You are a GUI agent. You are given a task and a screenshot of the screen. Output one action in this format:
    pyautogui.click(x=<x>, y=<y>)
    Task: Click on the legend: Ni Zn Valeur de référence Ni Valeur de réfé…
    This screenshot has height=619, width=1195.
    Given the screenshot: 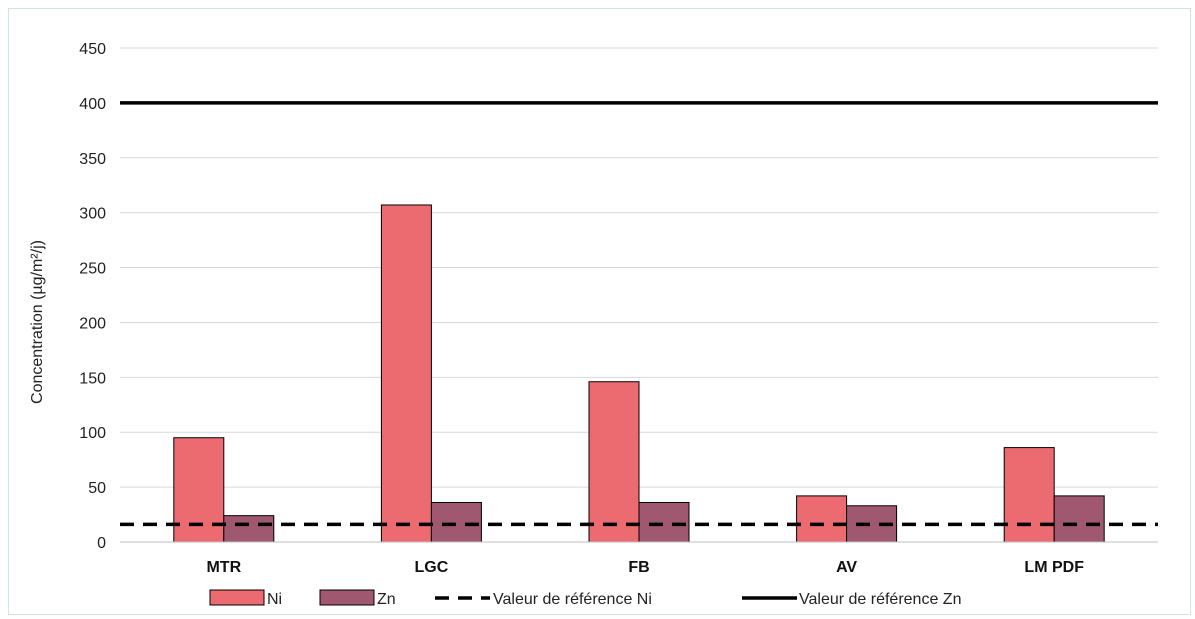 What is the action you would take?
    pyautogui.click(x=585, y=598)
    